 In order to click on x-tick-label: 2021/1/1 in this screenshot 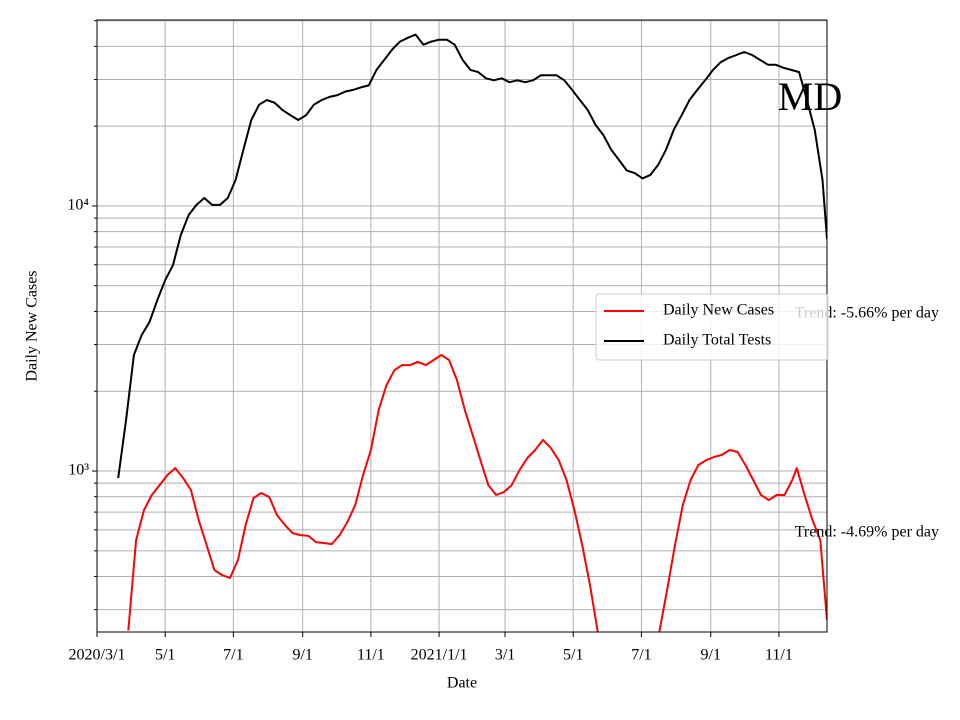, I will do `click(439, 655)`.